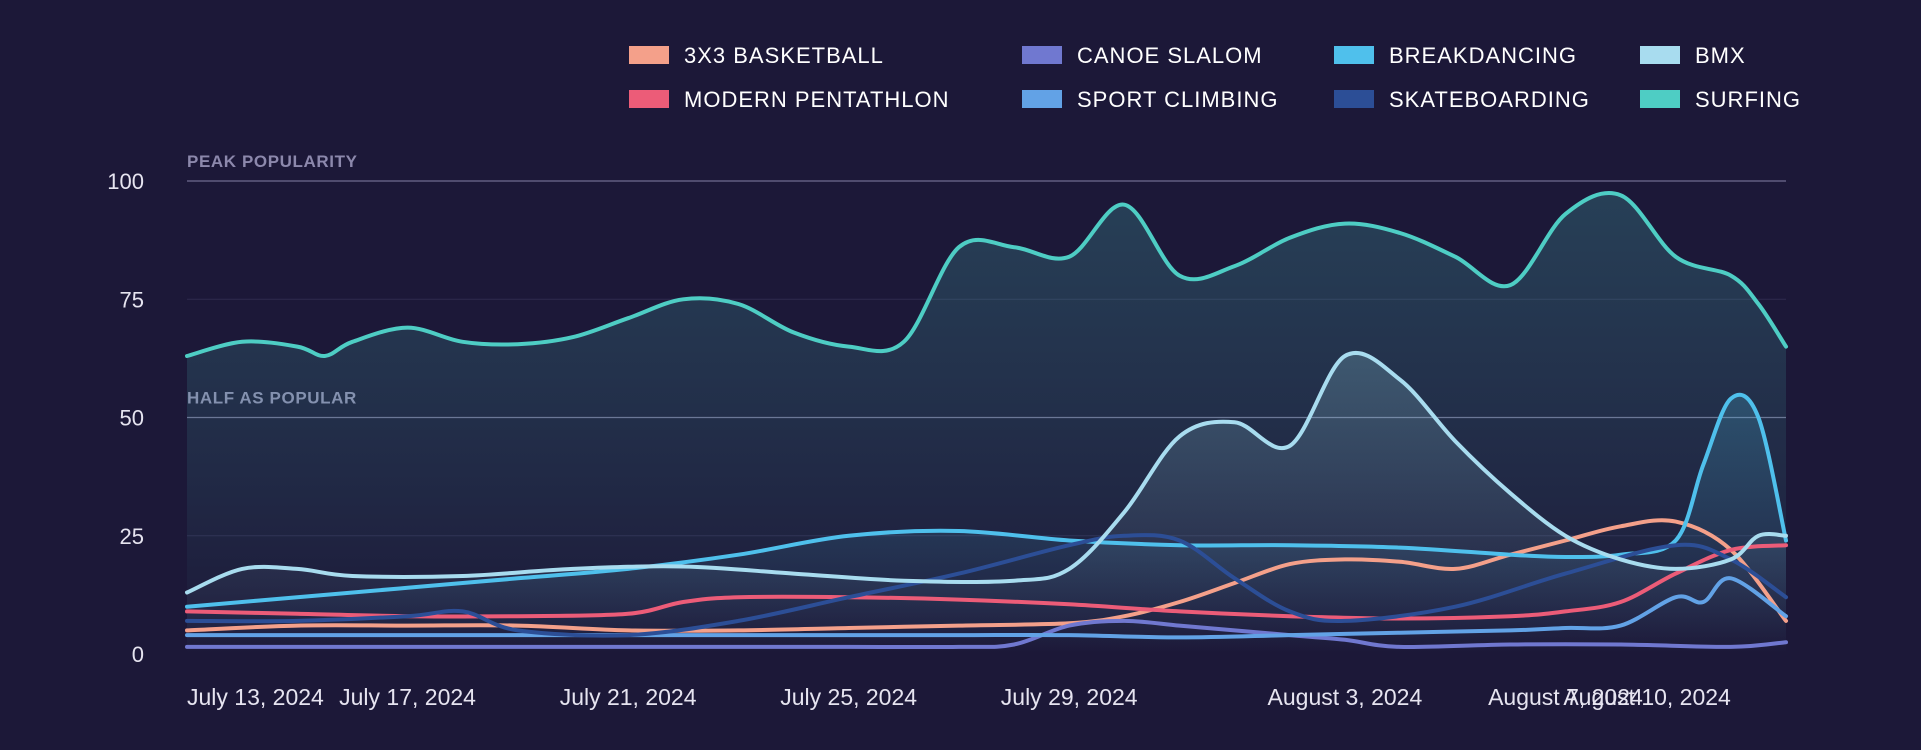  What do you see at coordinates (1720, 55) in the screenshot?
I see `legend-label: BMX` at bounding box center [1720, 55].